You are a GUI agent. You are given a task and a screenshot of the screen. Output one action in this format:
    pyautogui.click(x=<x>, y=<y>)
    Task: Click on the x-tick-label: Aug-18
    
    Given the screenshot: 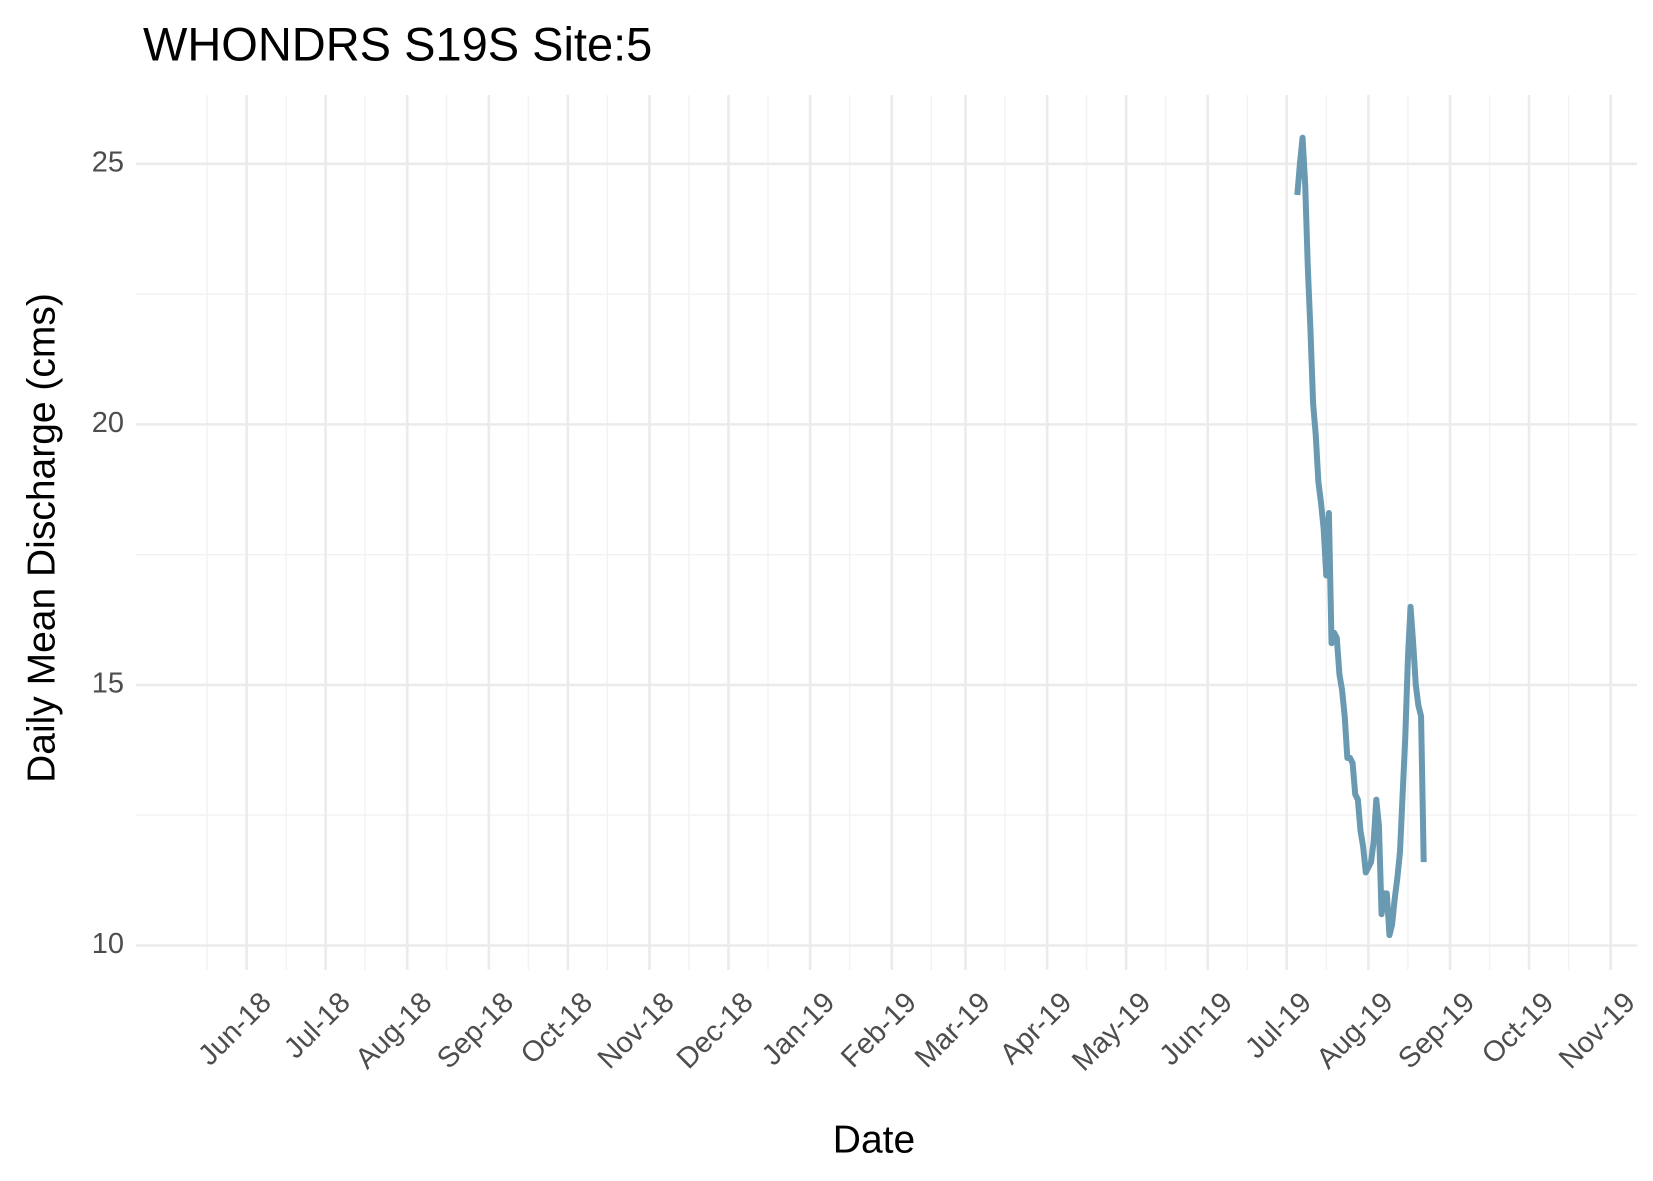 What is the action you would take?
    pyautogui.click(x=394, y=1030)
    